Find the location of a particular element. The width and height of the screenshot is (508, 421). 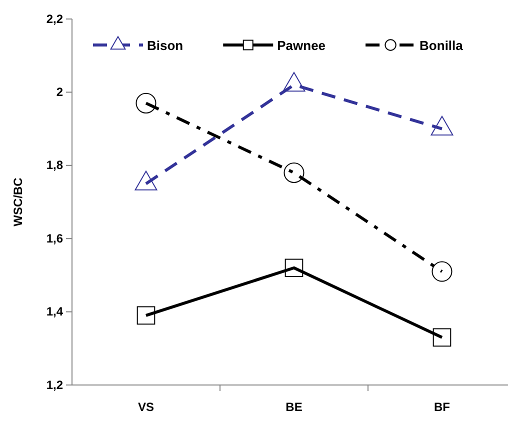

x-tick-label: BE is located at coordinates (294, 407).